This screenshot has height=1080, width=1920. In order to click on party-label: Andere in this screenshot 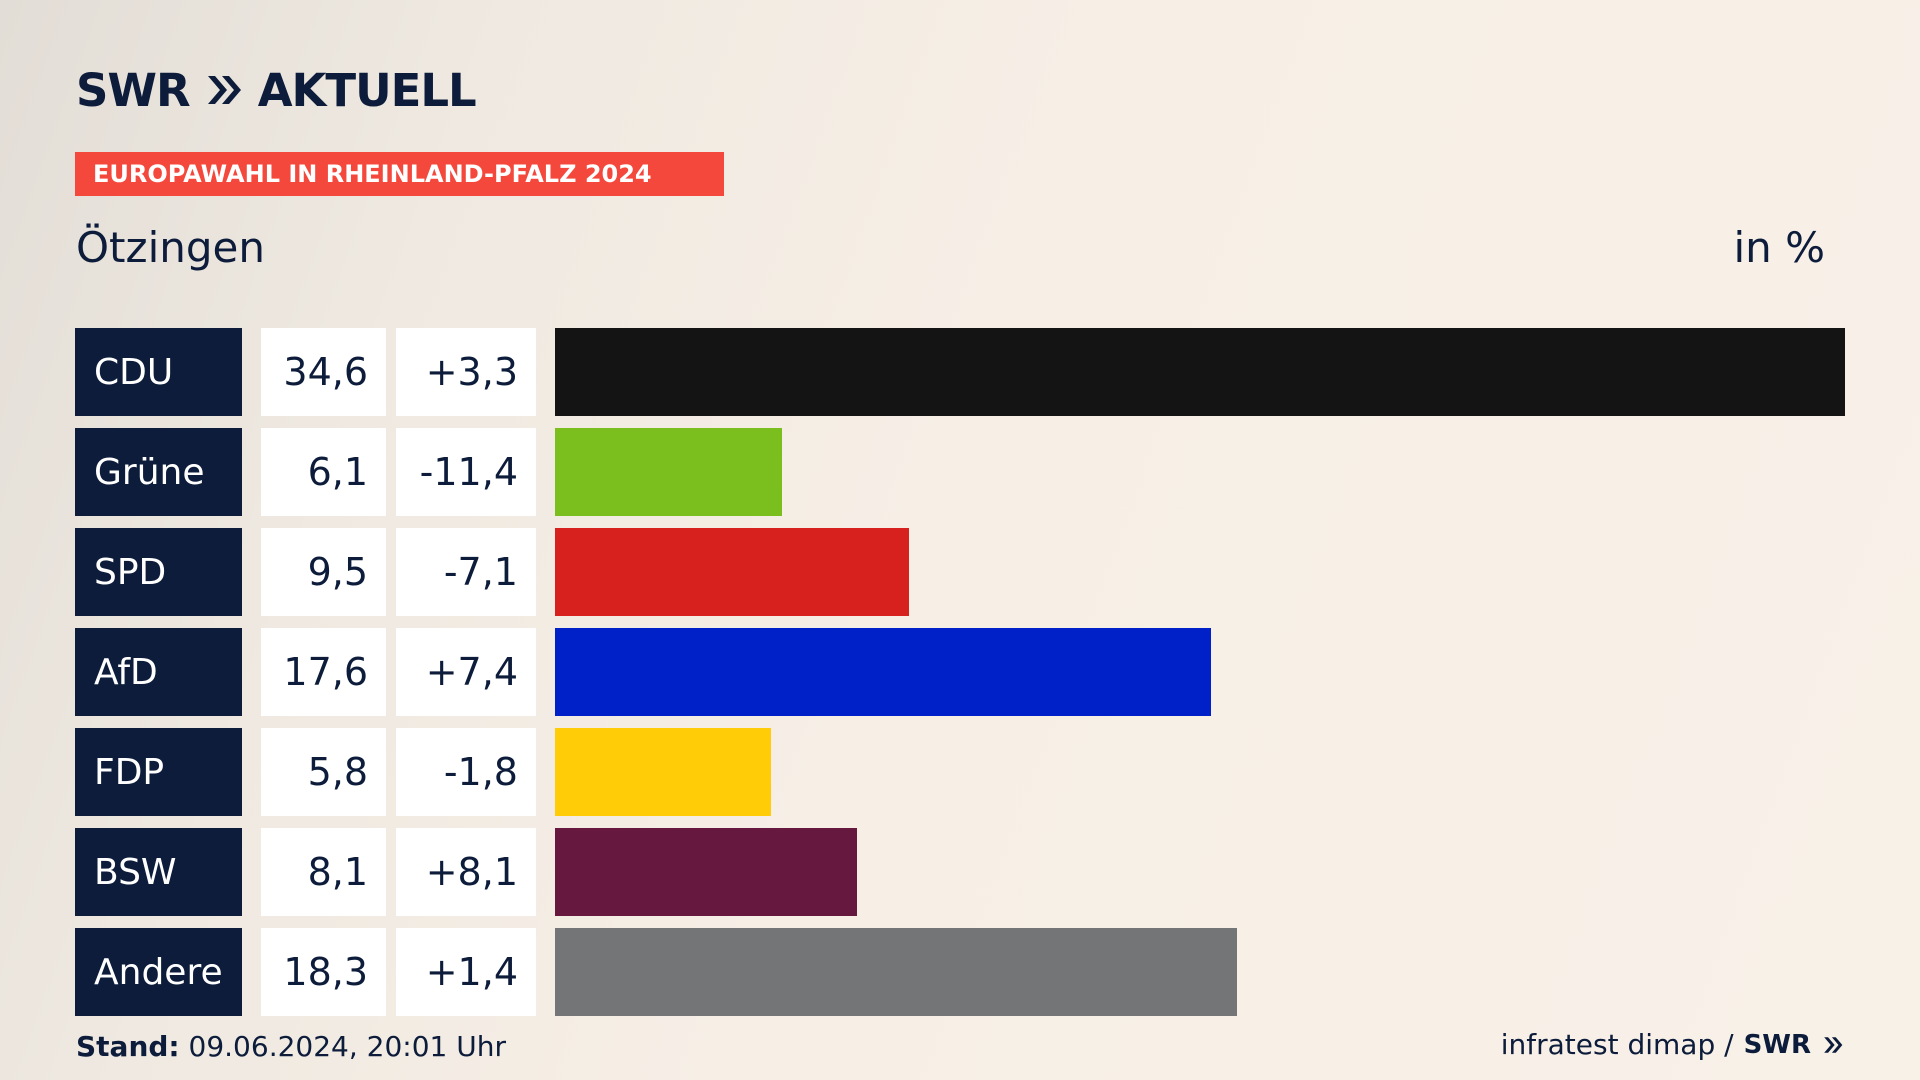, I will do `click(158, 972)`.